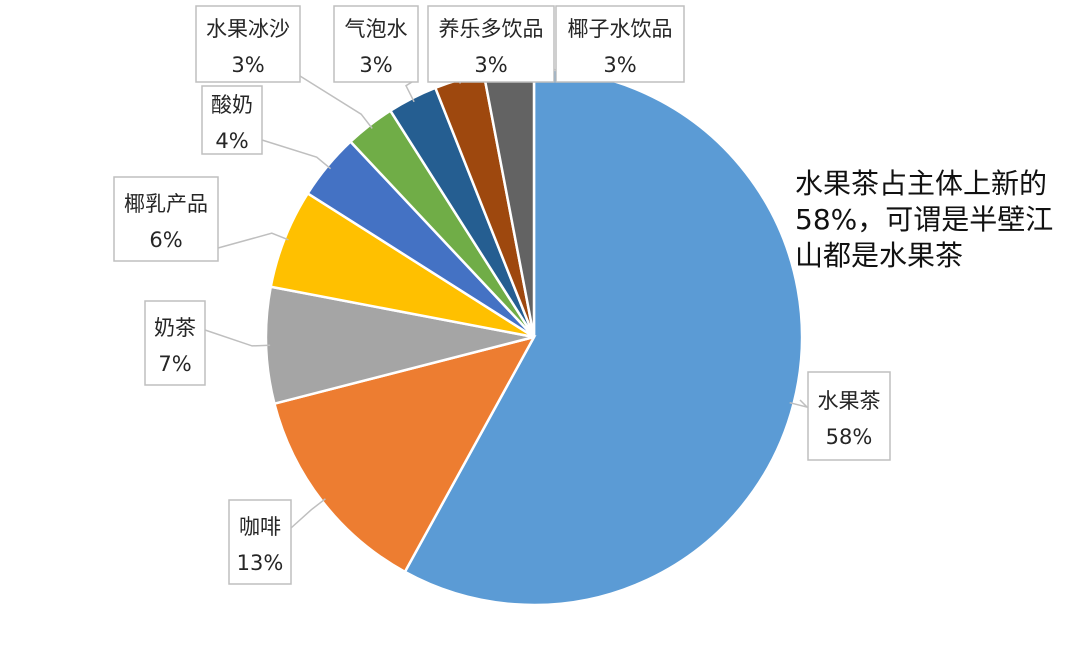 The height and width of the screenshot is (671, 1066). What do you see at coordinates (491, 29) in the screenshot?
I see `data-label-category: 养乐多饮品` at bounding box center [491, 29].